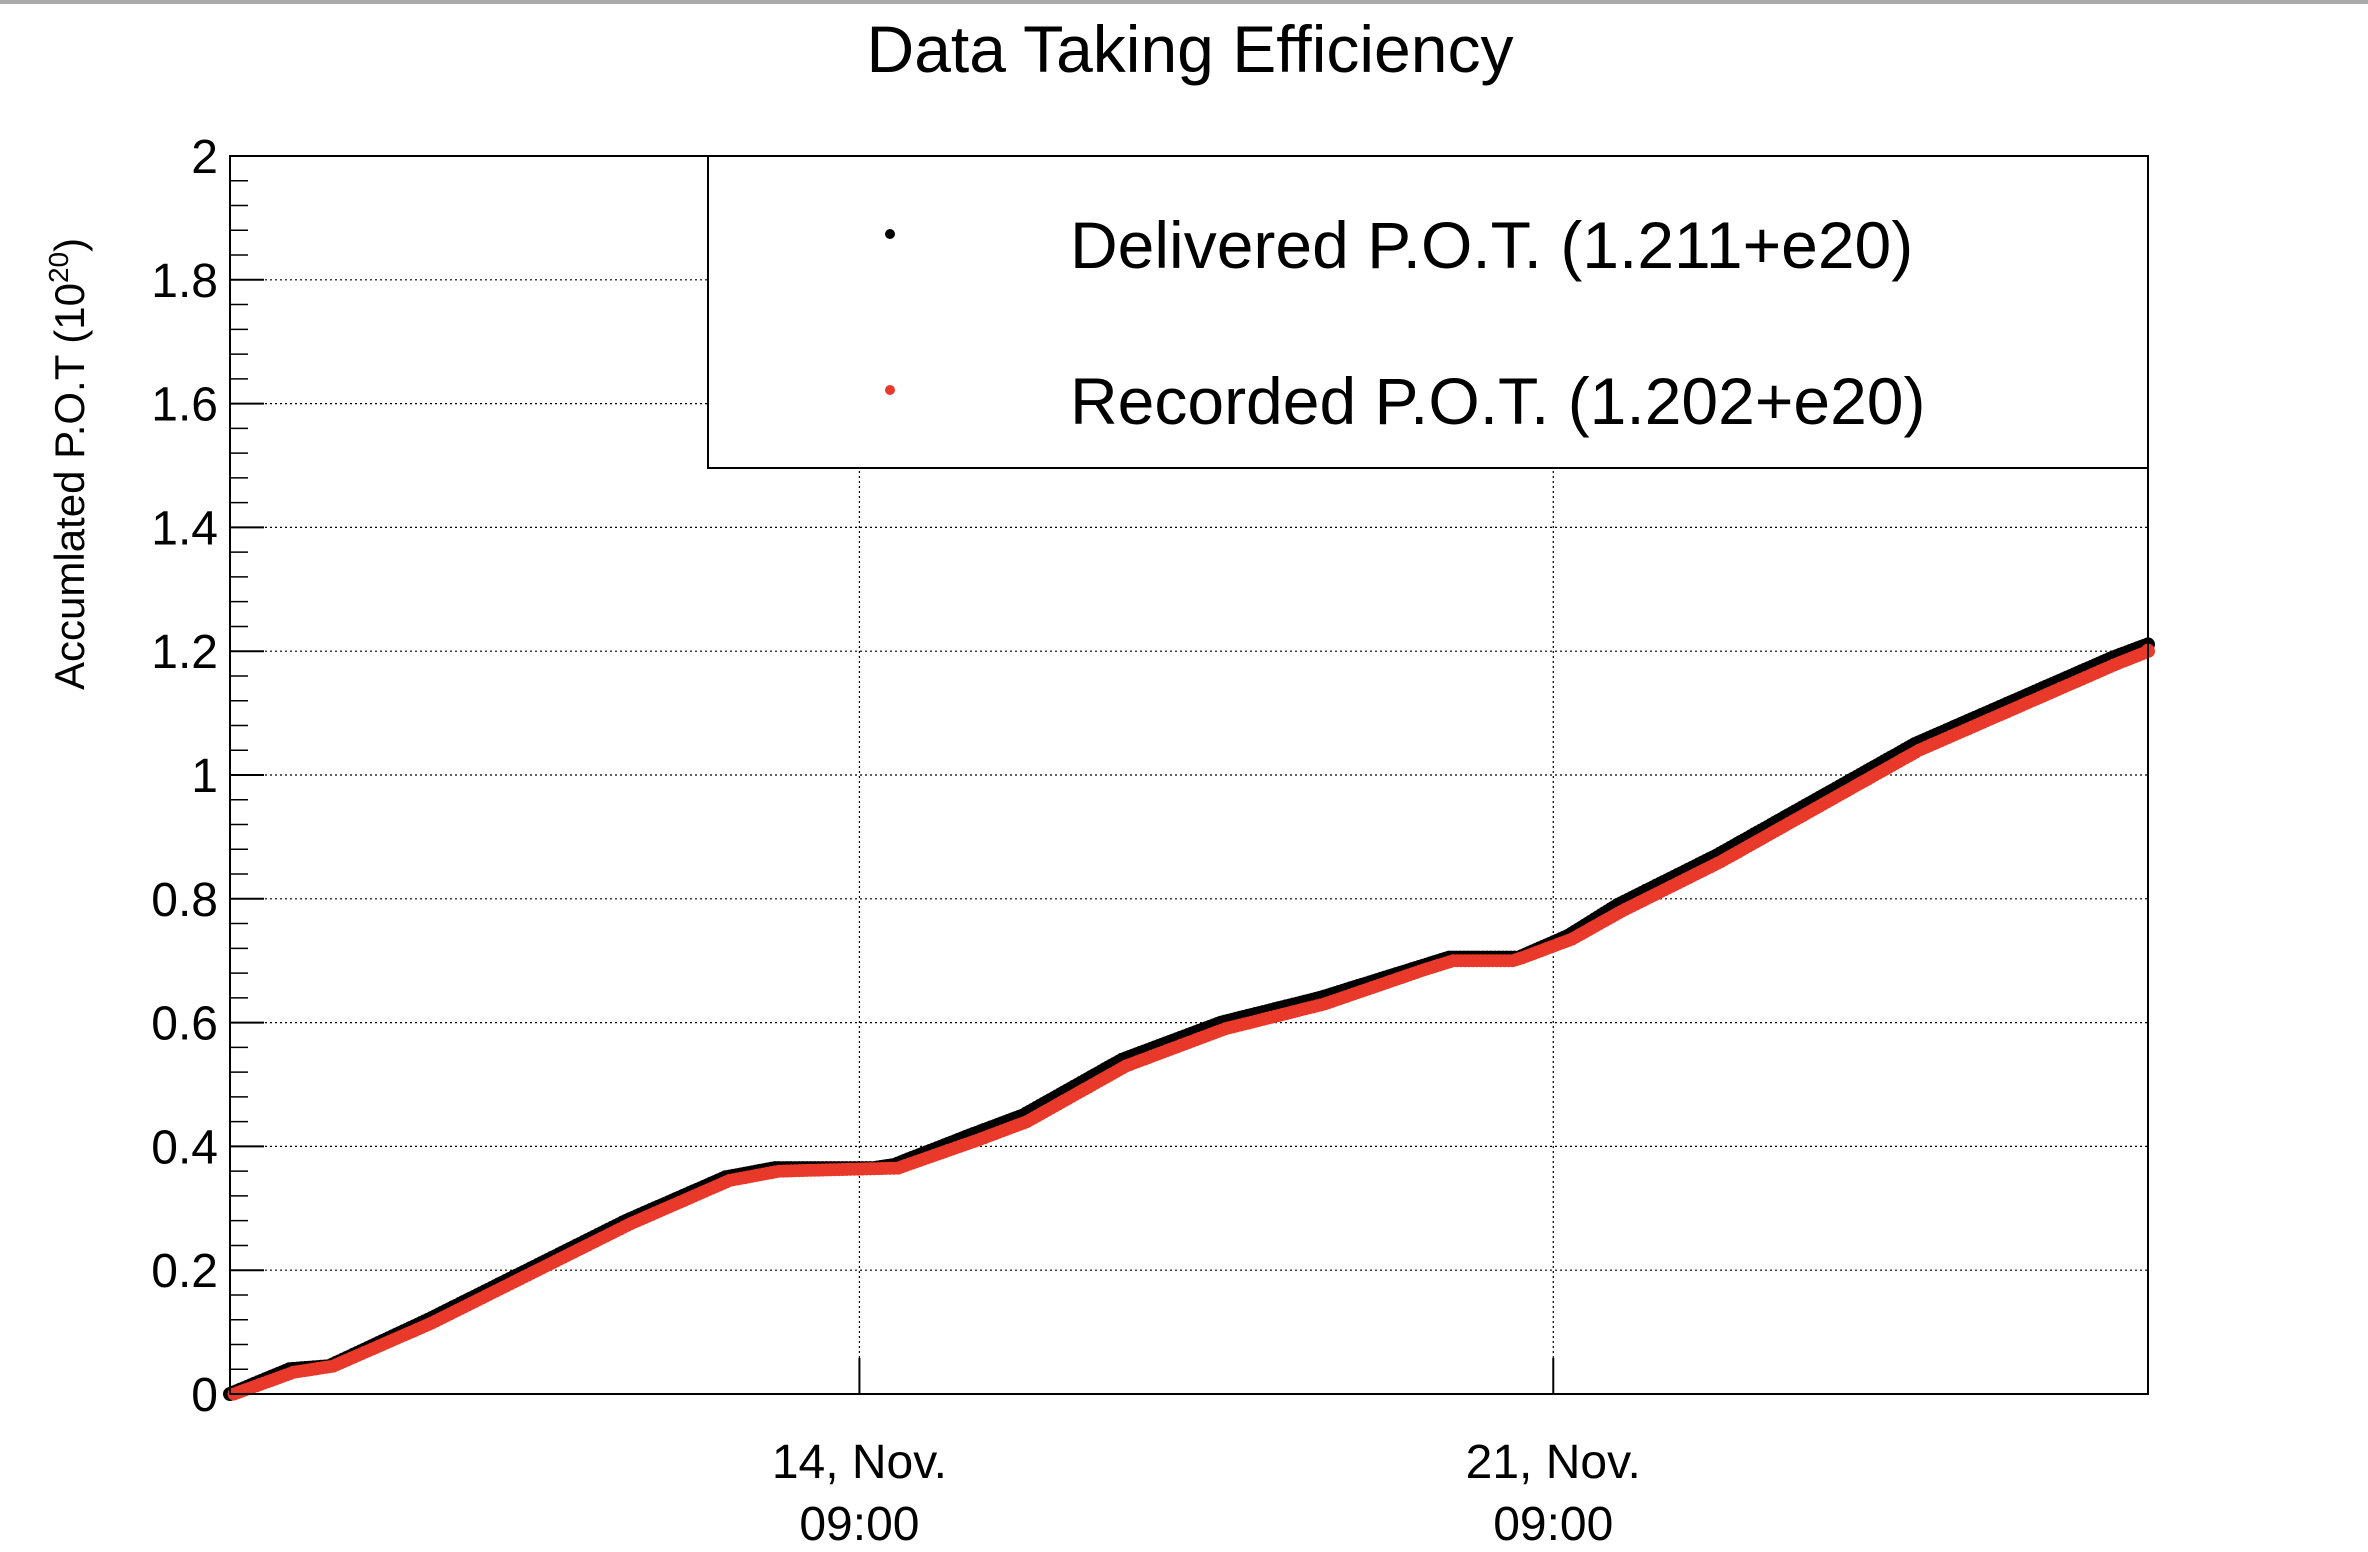  I want to click on y-axis: 0 0.2 0.4 0.6 0.8 1 1.2 1.4 1.6 1.8 2, so click(207, 776).